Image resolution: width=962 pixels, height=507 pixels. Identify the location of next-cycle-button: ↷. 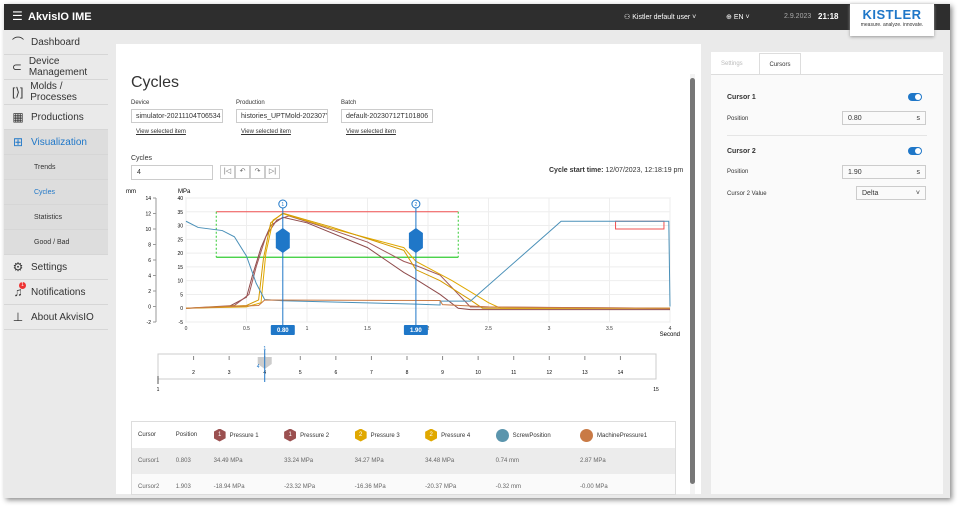
(257, 172).